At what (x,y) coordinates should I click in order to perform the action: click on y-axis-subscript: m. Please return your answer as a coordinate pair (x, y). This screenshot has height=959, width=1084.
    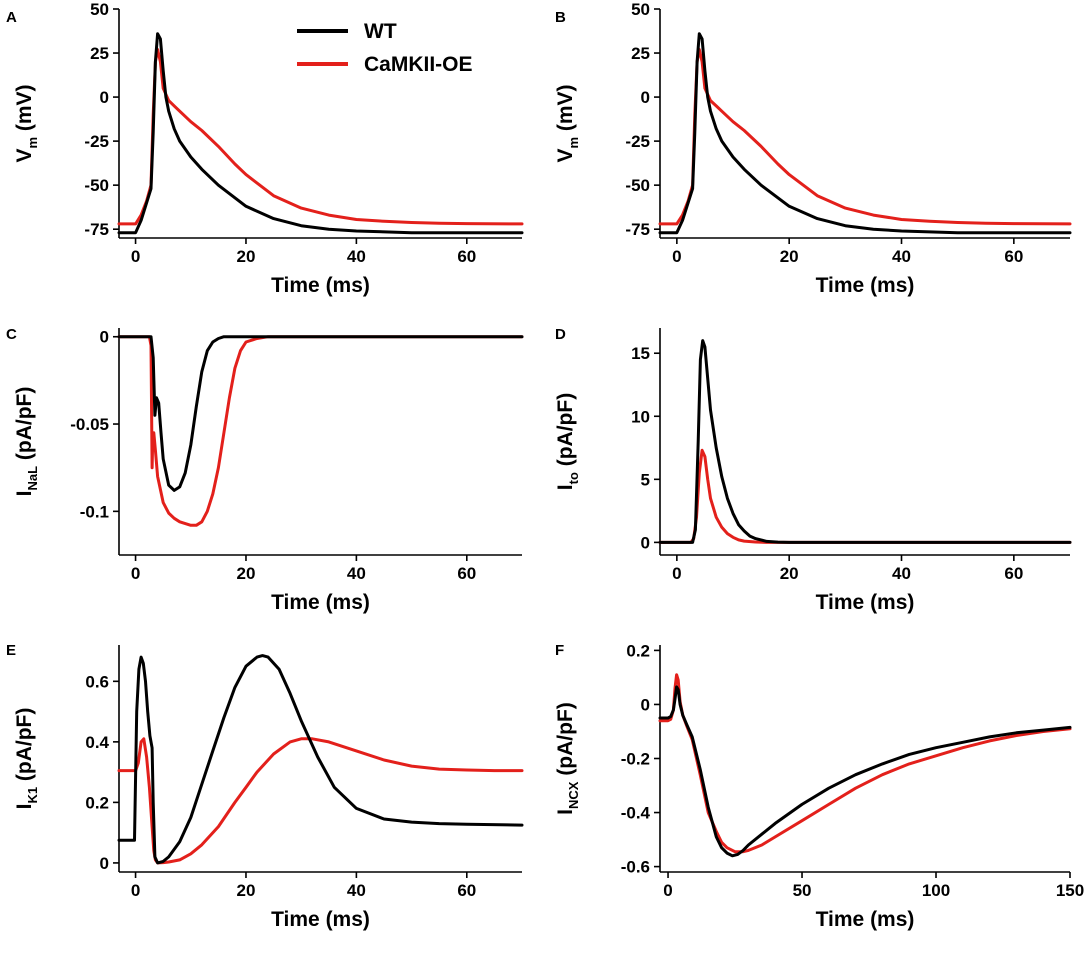
    Looking at the image, I should click on (573, 143).